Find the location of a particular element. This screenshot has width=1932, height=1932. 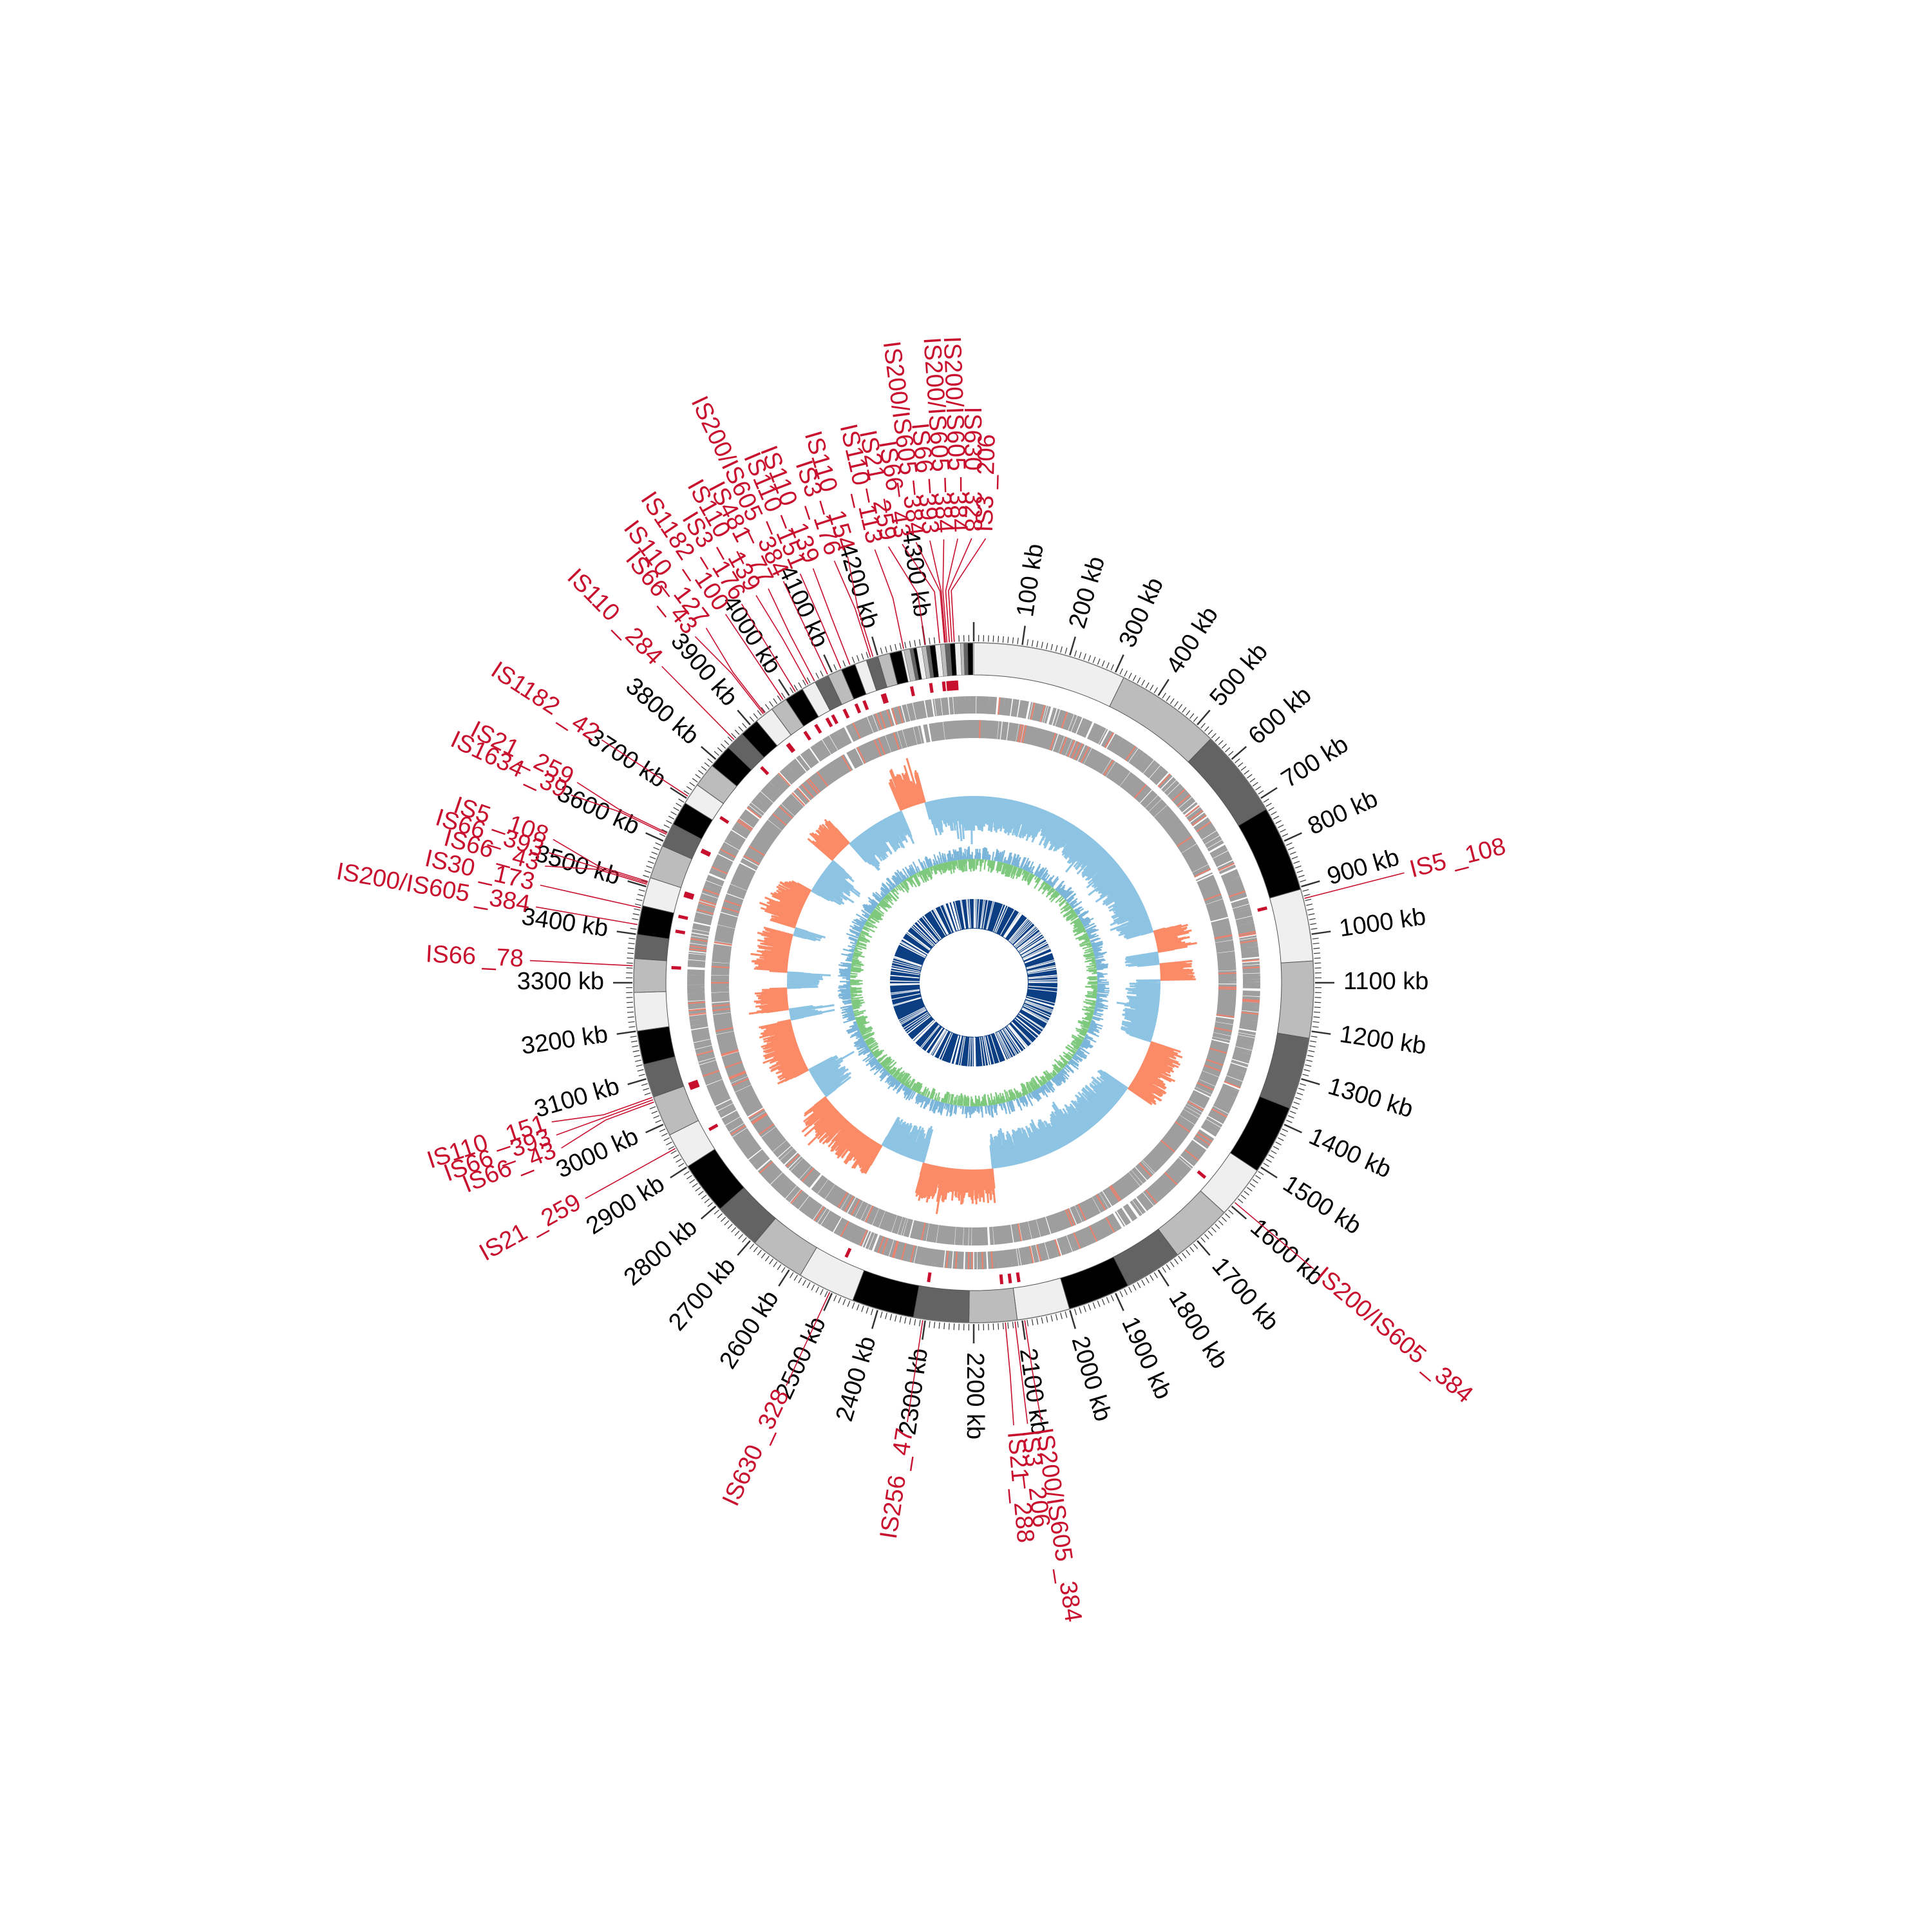

cds-forward-strand-track is located at coordinates (974, 983).